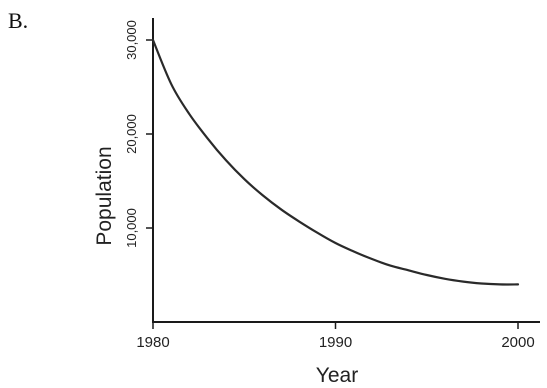  Describe the element at coordinates (131, 228) in the screenshot. I see `y-tick-label: 10,000` at that location.